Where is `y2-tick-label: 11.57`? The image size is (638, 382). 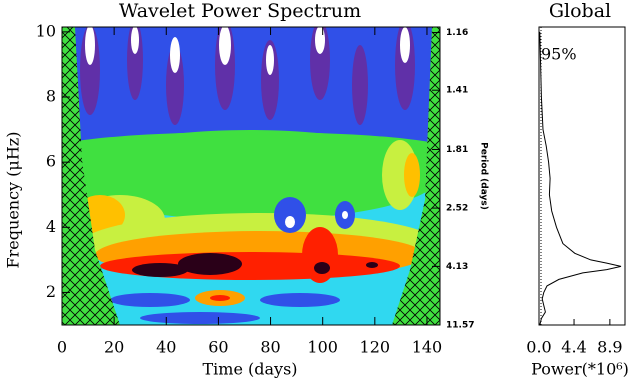 y2-tick-label: 11.57 is located at coordinates (460, 326).